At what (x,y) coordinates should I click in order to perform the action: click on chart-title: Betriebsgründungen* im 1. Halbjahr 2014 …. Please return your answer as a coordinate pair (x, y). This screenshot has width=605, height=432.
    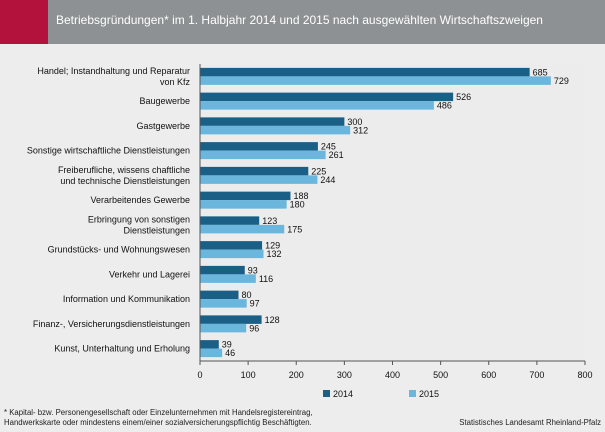
    Looking at the image, I should click on (299, 20).